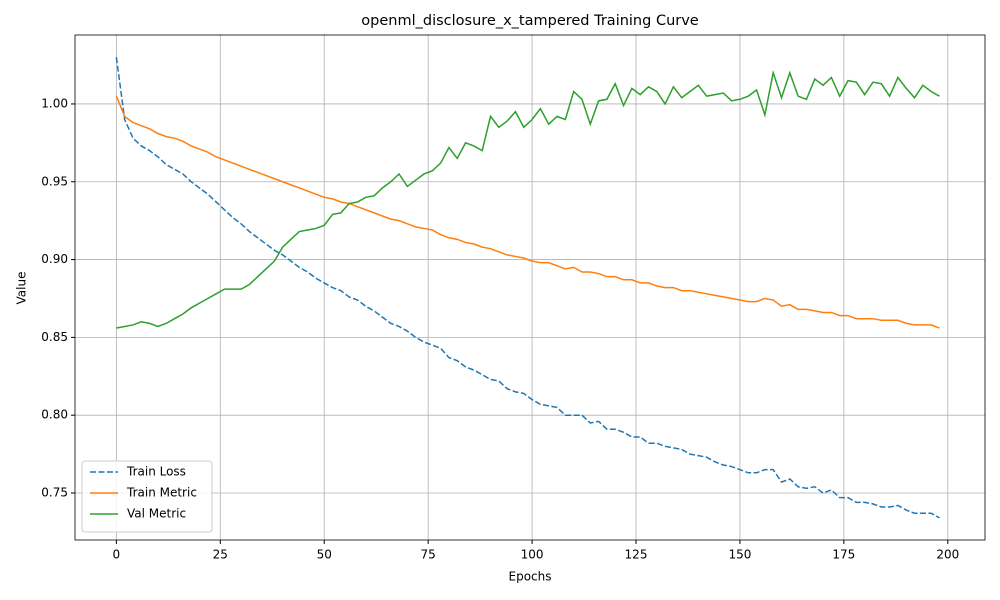 The image size is (1000, 600). Describe the element at coordinates (117, 555) in the screenshot. I see `x-tick-label: 0` at that location.